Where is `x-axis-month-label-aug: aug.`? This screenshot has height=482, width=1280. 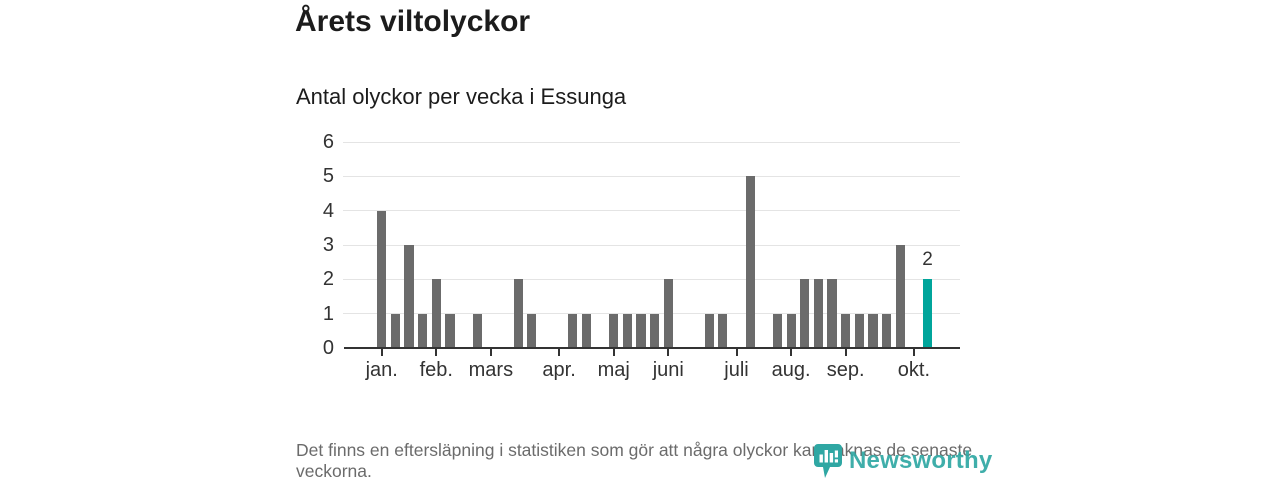 x-axis-month-label-aug: aug. is located at coordinates (791, 370).